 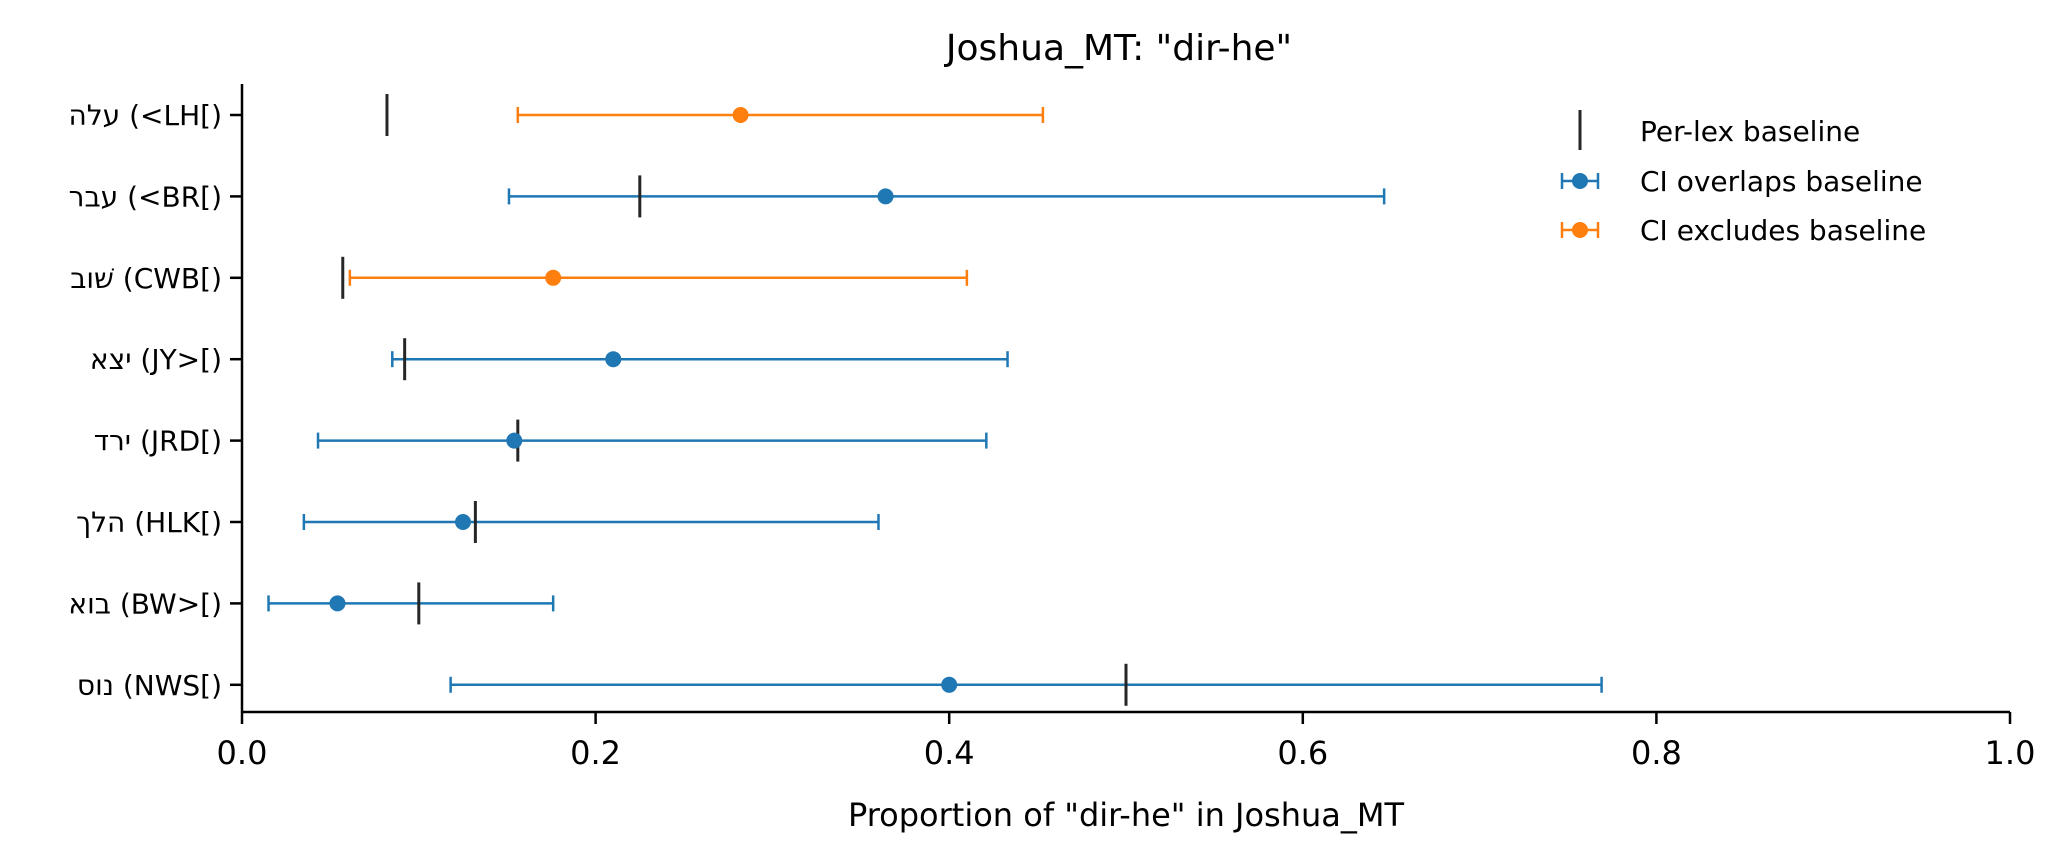 What do you see at coordinates (145, 196) in the screenshot?
I see `y-tick-label: עבר (<BR[)` at bounding box center [145, 196].